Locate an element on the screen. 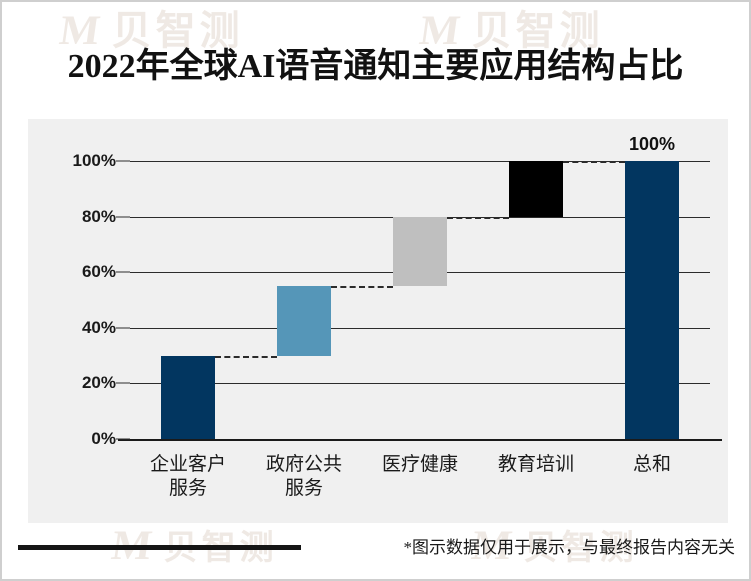 This screenshot has width=751, height=581. footer: *图示数据仅用于展示，与最终报告内容无关 is located at coordinates (375, 545).